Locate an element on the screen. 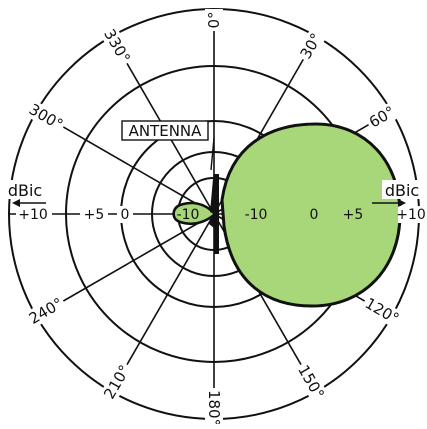  unit-left: dBic is located at coordinates (25, 193).